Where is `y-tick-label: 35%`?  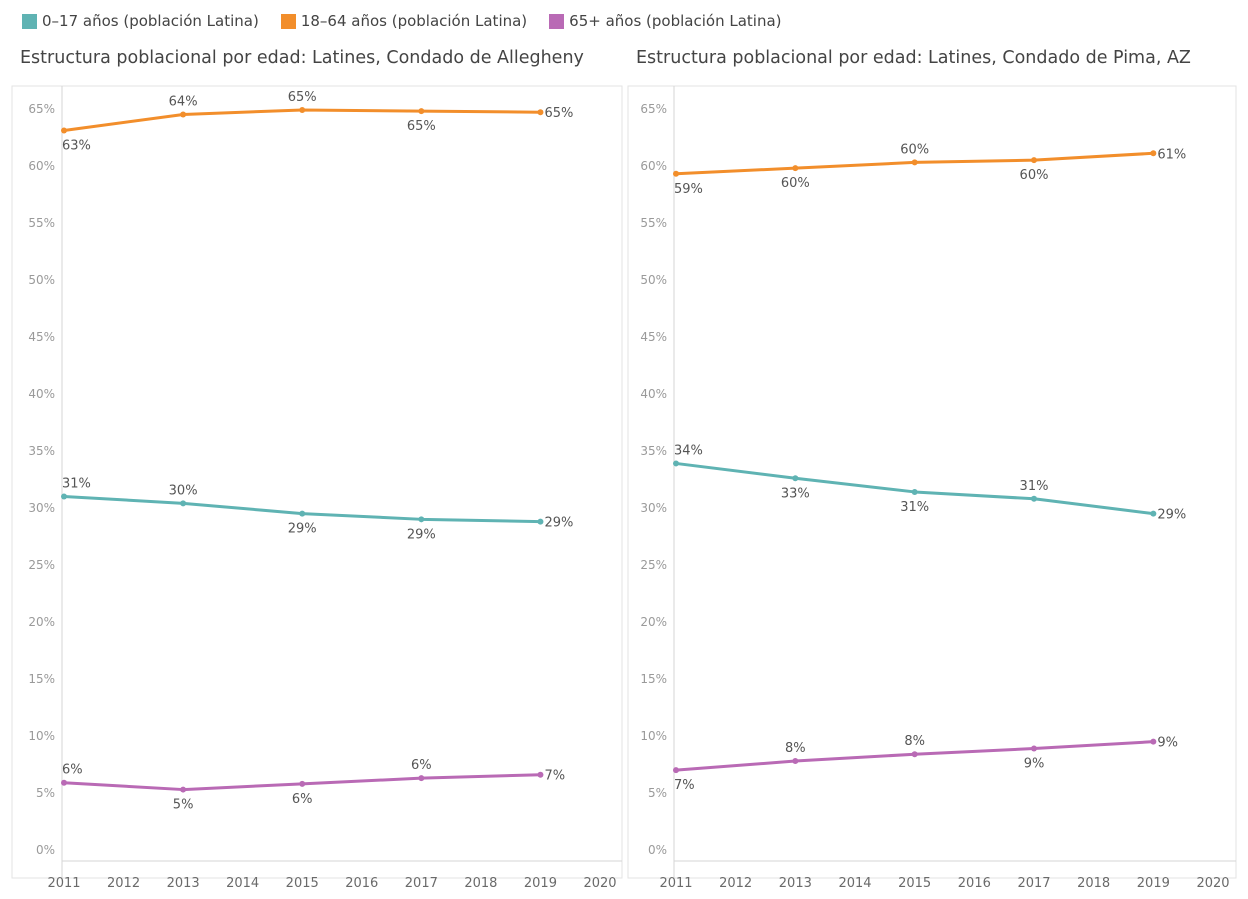
y-tick-label: 35% is located at coordinates (41, 451).